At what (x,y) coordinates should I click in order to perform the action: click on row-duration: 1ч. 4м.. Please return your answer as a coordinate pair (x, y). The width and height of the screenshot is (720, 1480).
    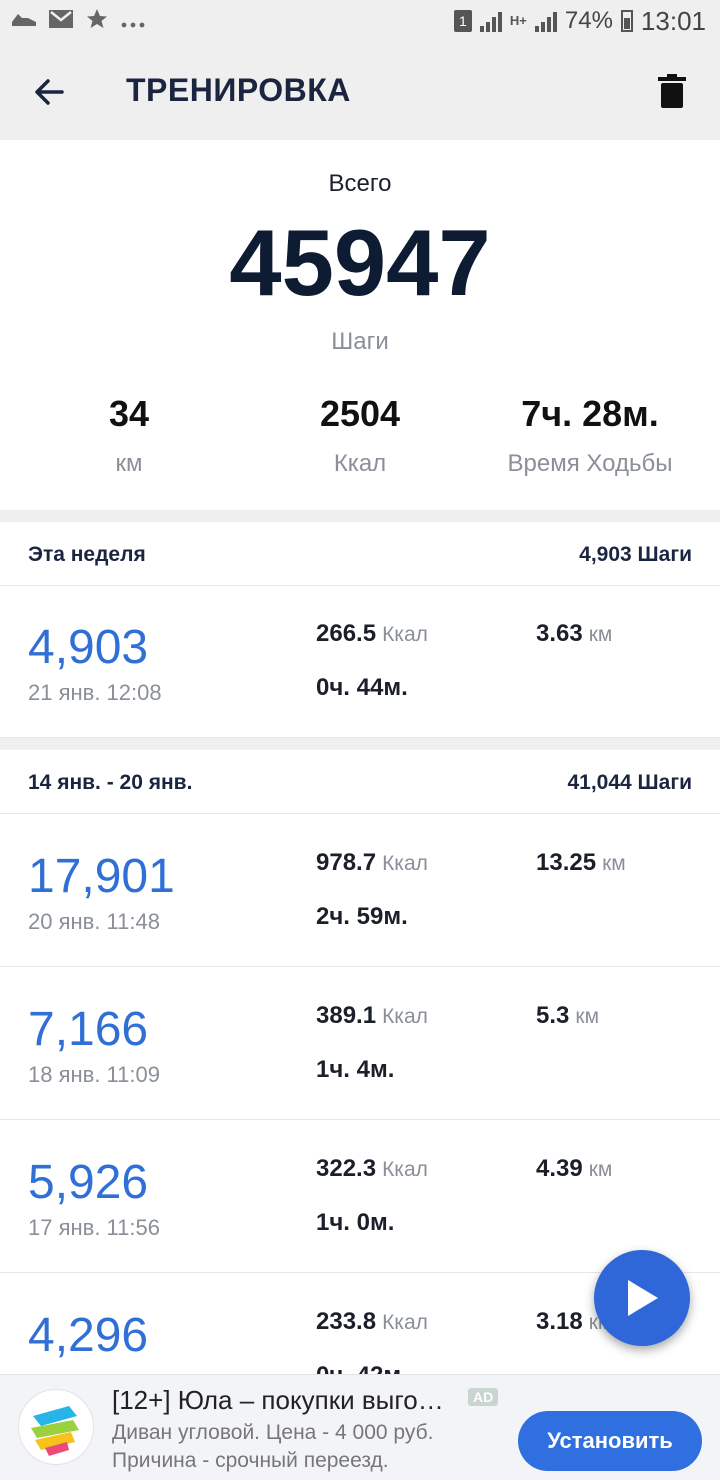
    Looking at the image, I should click on (355, 1069).